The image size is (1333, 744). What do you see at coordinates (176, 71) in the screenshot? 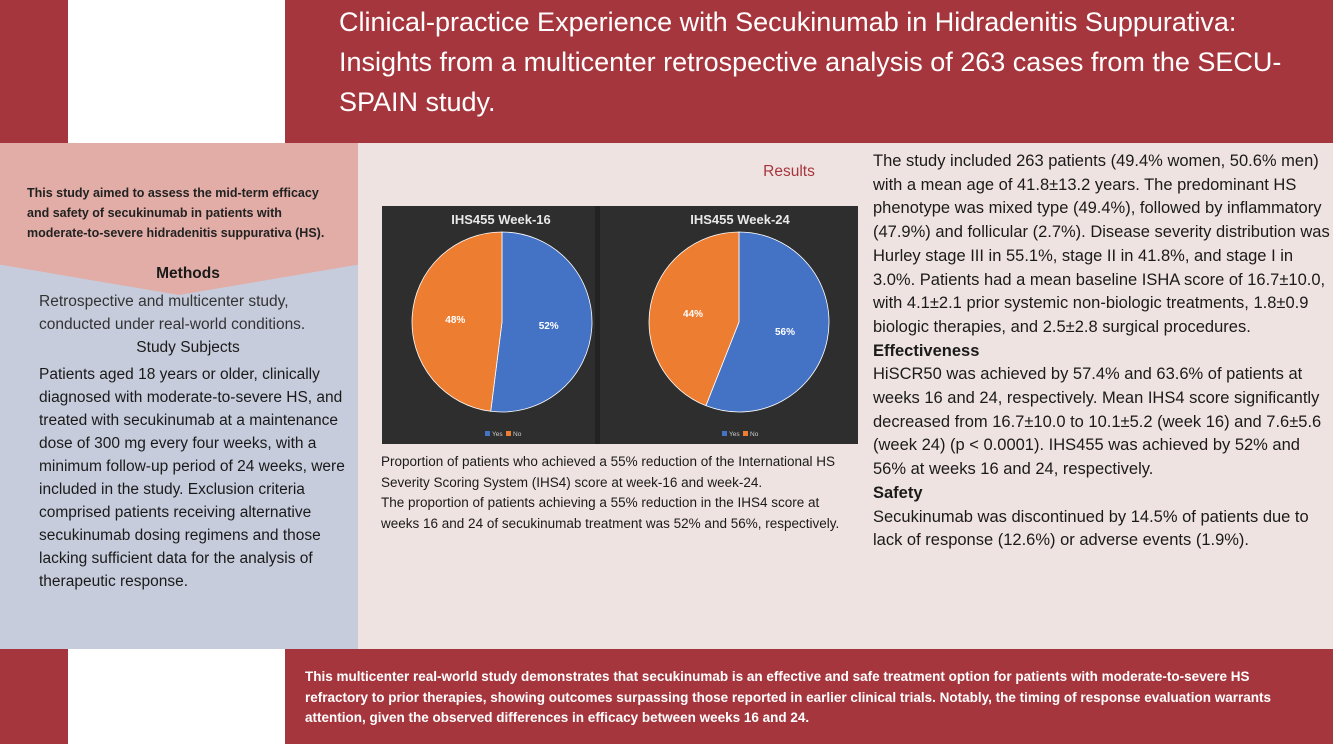
I see `banner-white-block` at bounding box center [176, 71].